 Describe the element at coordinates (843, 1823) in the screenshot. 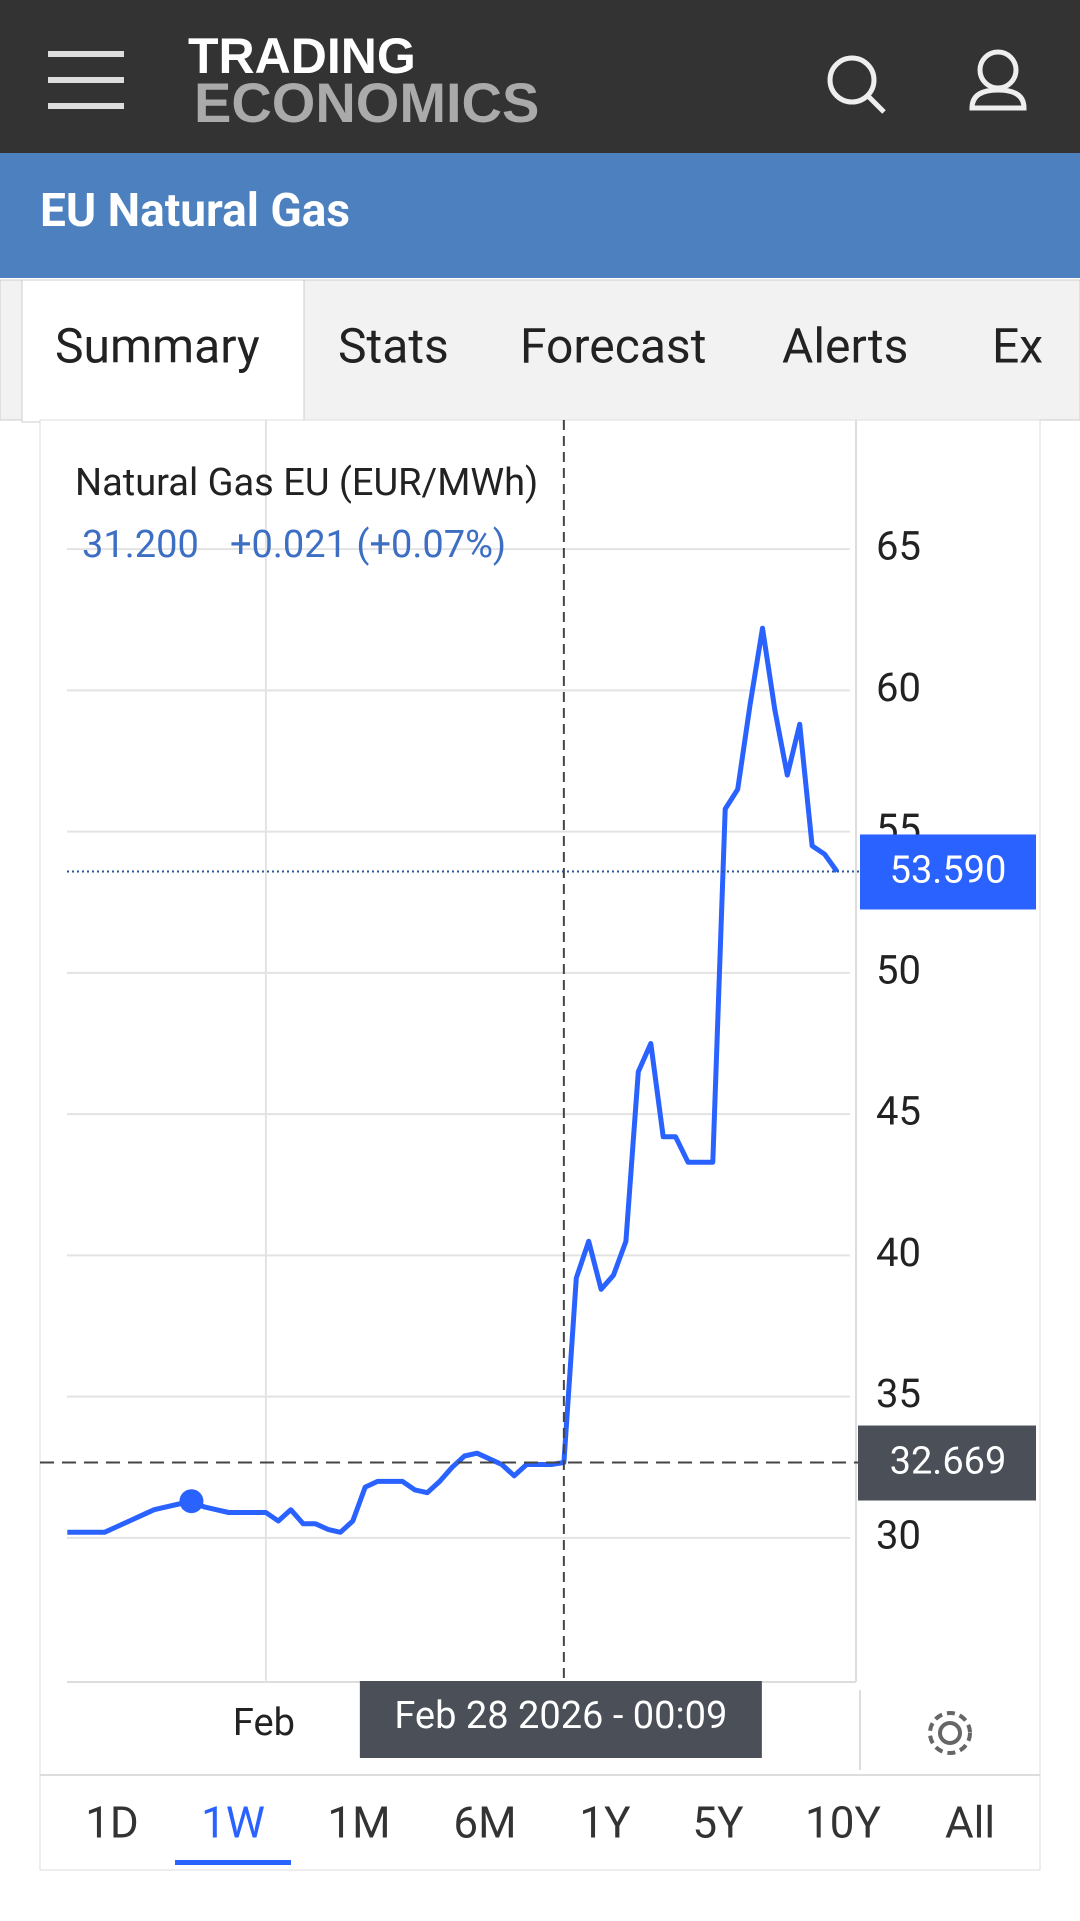

I see `range-button: 10Y` at that location.